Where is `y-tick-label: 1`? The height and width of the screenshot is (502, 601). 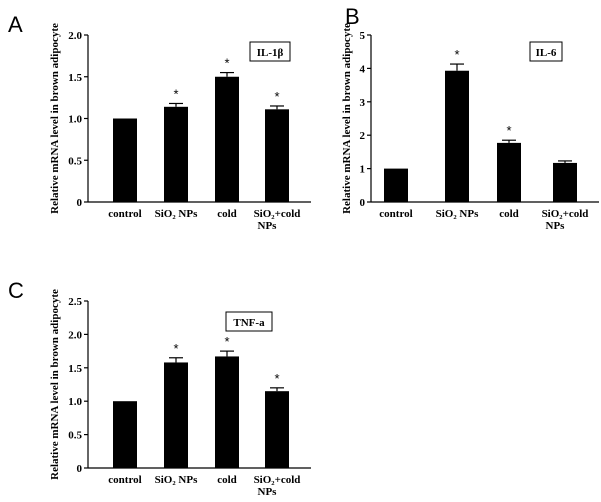
y-tick-label: 1 is located at coordinates (363, 170).